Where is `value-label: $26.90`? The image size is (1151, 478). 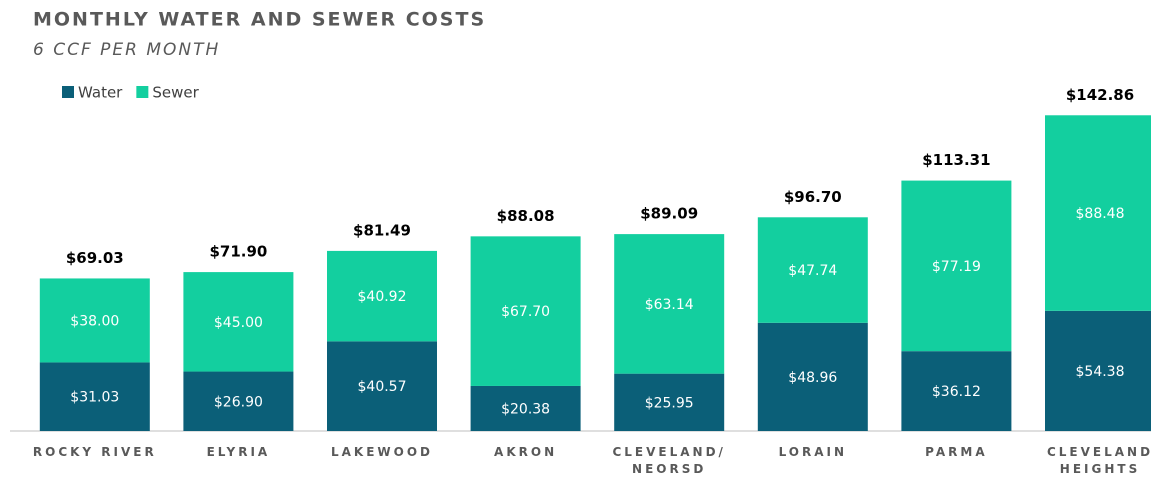 value-label: $26.90 is located at coordinates (238, 402).